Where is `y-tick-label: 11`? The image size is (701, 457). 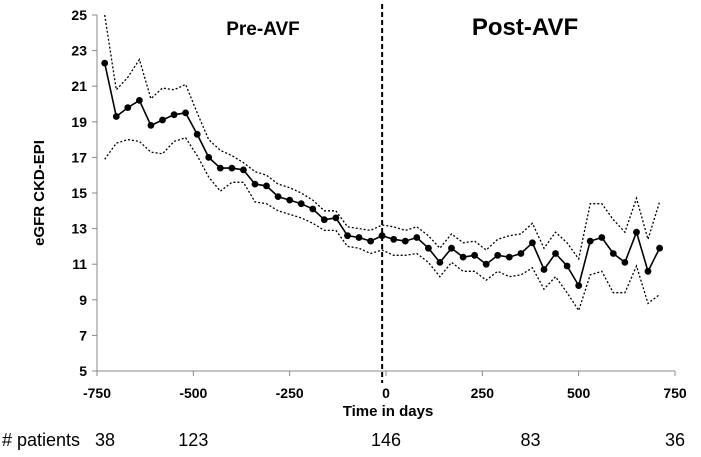 y-tick-label: 11 is located at coordinates (79, 264).